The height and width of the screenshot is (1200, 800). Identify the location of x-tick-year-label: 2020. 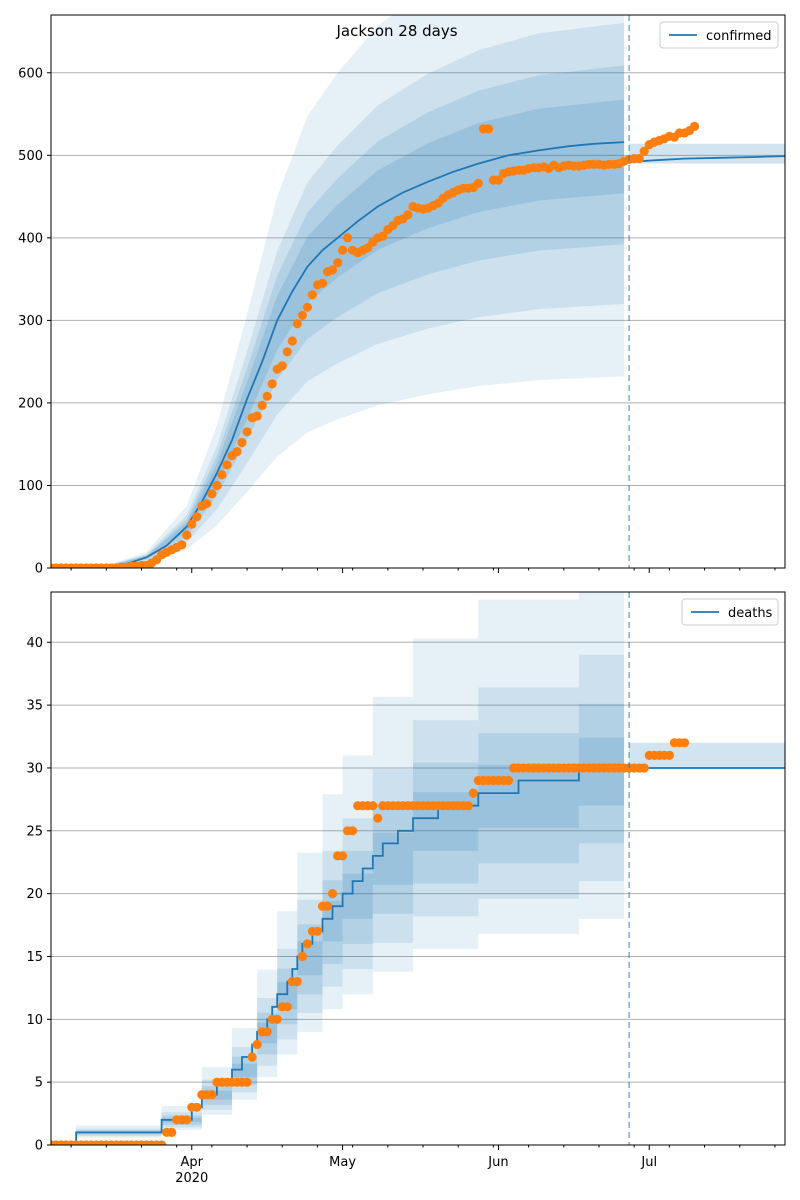
(191, 1178).